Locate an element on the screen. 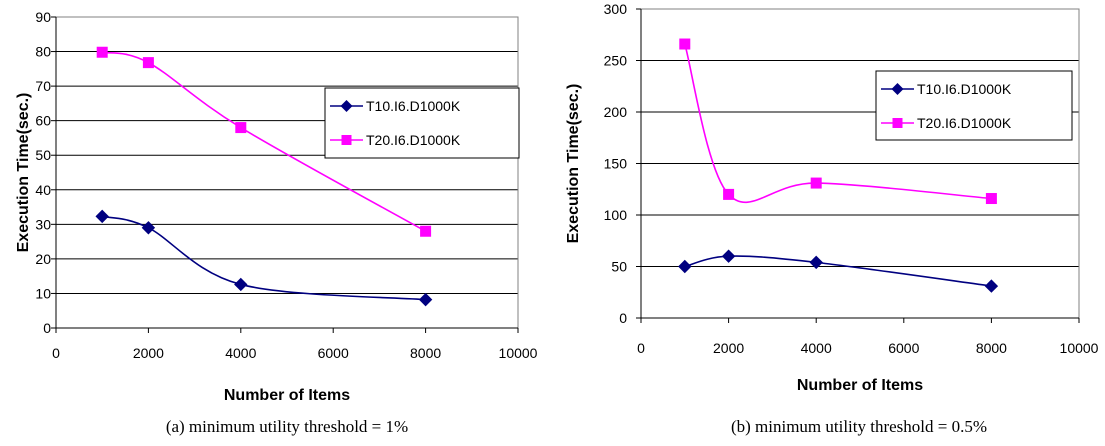  figure-caption: (a) minimum utility threshold = 1% is located at coordinates (287, 426).